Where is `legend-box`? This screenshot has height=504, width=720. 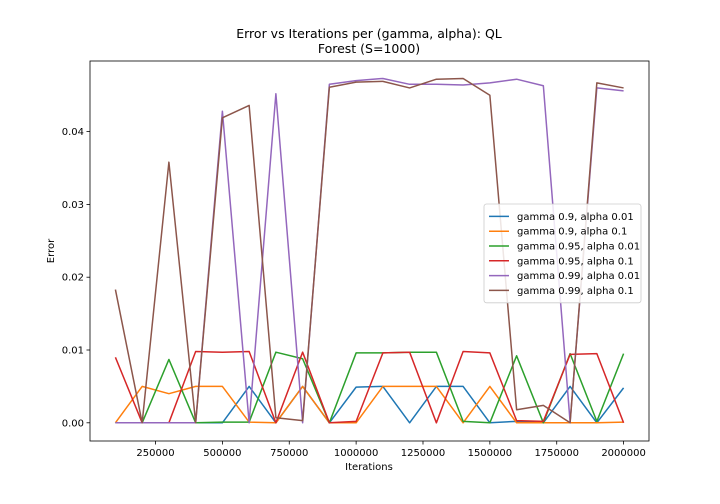 legend-box is located at coordinates (562, 253).